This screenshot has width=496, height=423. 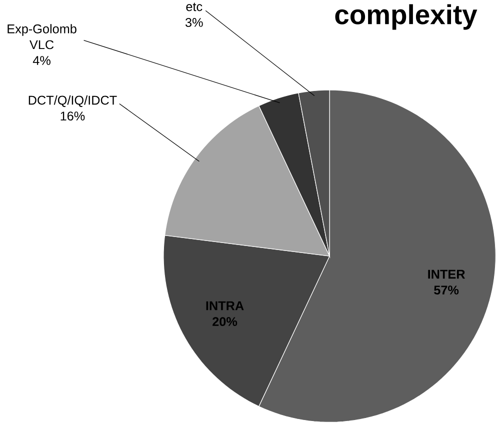 What do you see at coordinates (225, 306) in the screenshot?
I see `slice-label: INTRA` at bounding box center [225, 306].